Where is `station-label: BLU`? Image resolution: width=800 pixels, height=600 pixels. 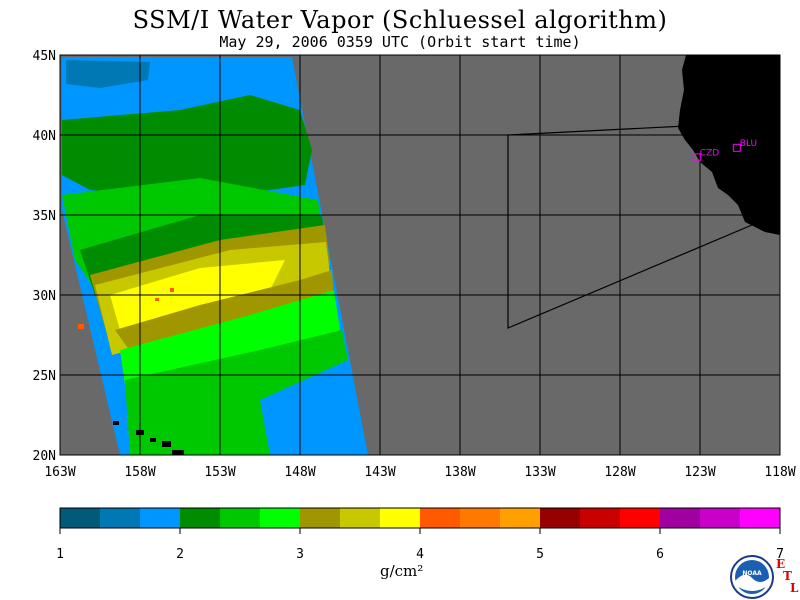 station-label: BLU is located at coordinates (748, 144).